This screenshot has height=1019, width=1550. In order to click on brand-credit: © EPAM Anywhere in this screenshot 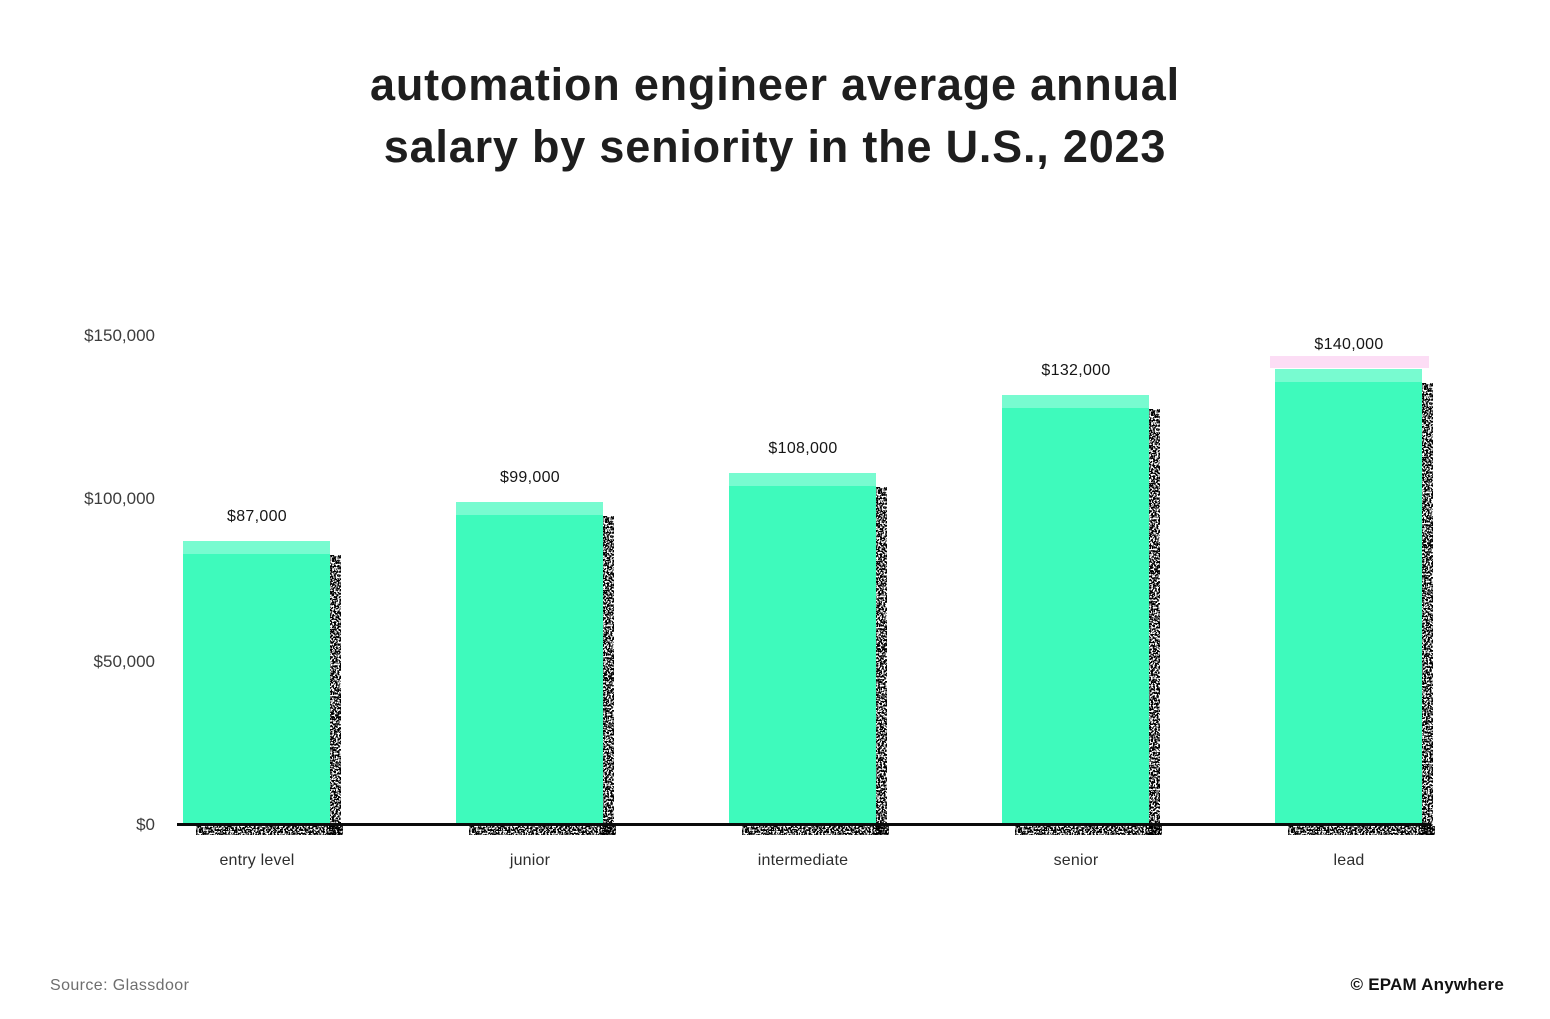, I will do `click(1427, 984)`.